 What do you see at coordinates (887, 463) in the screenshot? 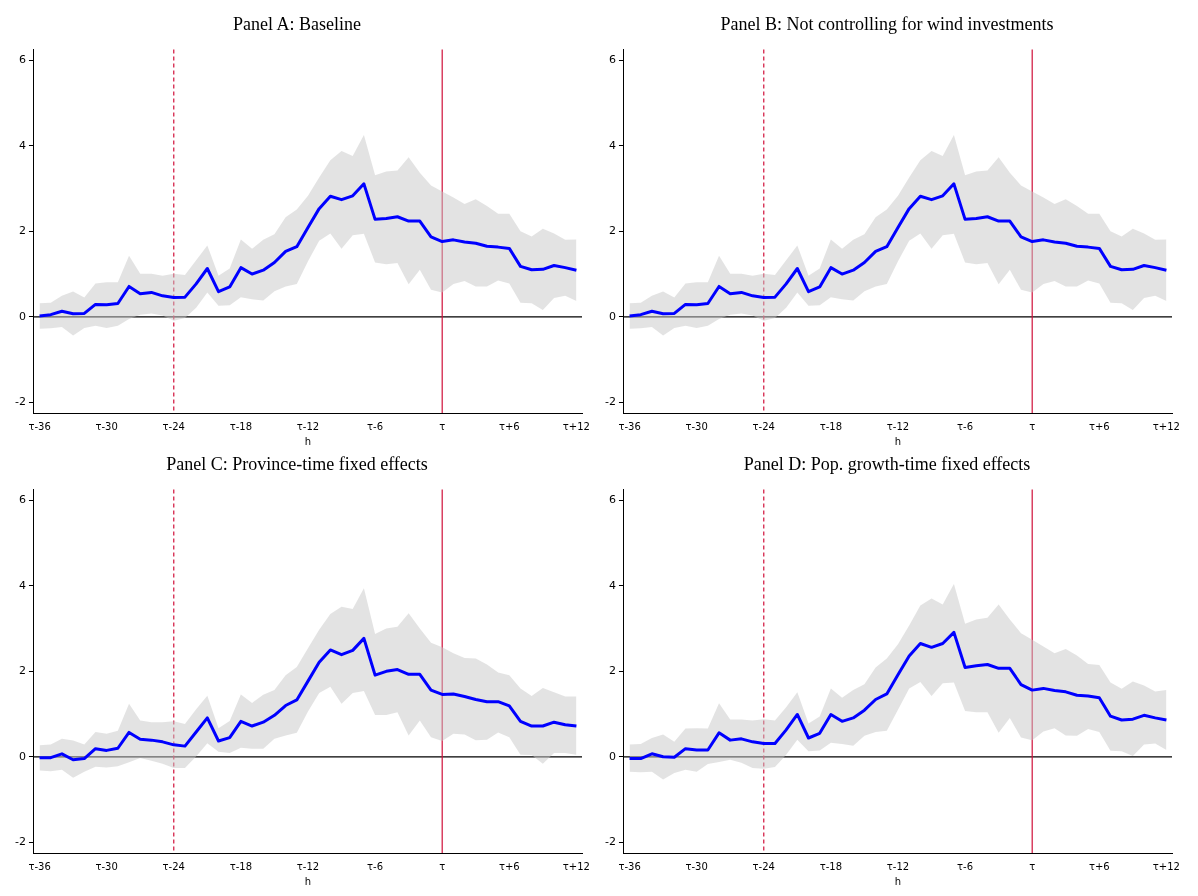
I see `chart-title: Panel D: Pop. growth-time fixed effects` at bounding box center [887, 463].